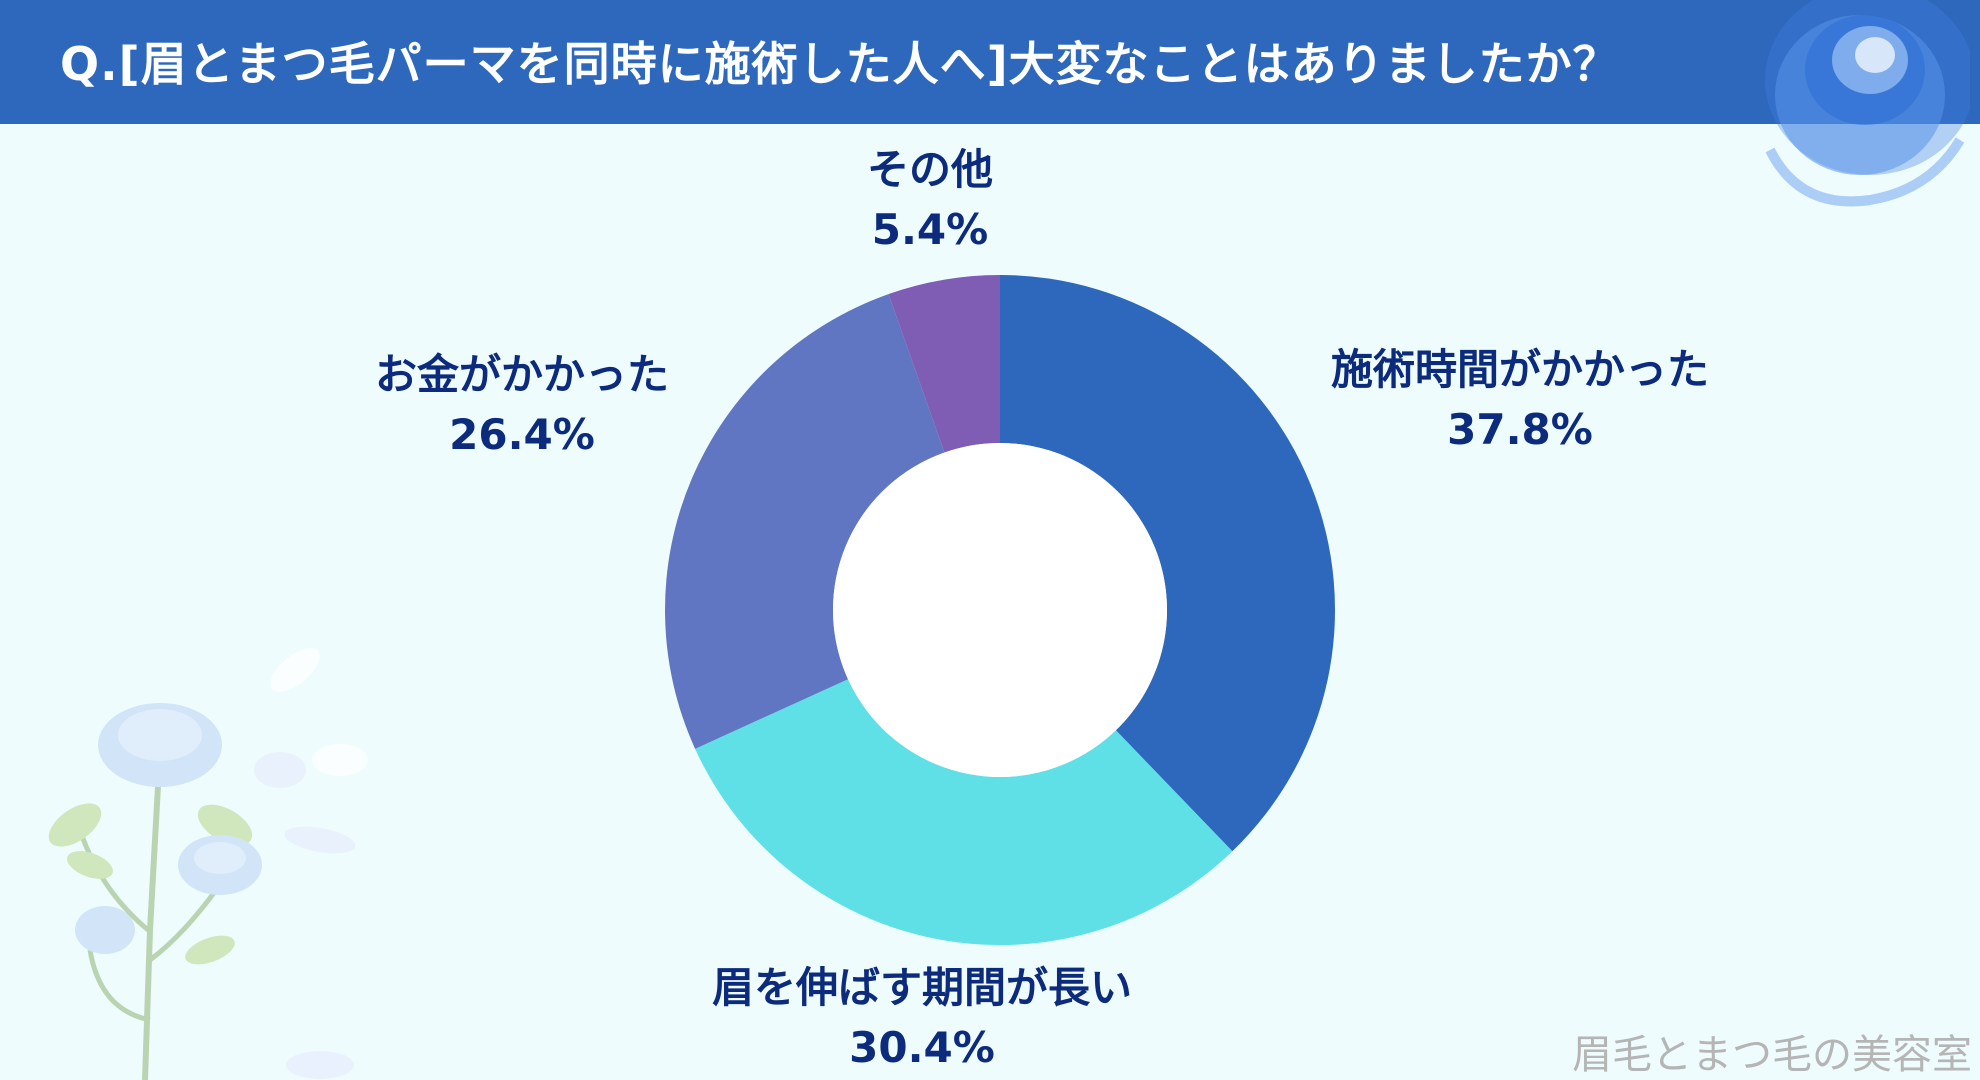  What do you see at coordinates (1520, 429) in the screenshot?
I see `slice-label-value: 37.8%` at bounding box center [1520, 429].